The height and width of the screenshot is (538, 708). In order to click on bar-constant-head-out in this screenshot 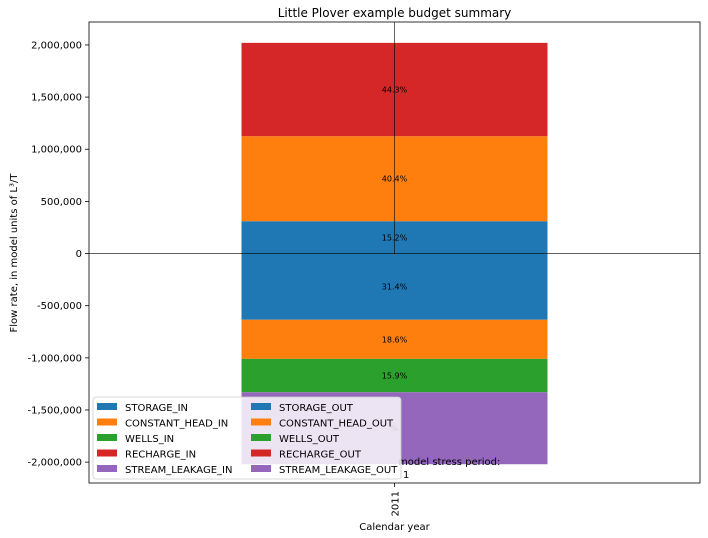, I will do `click(394, 339)`.